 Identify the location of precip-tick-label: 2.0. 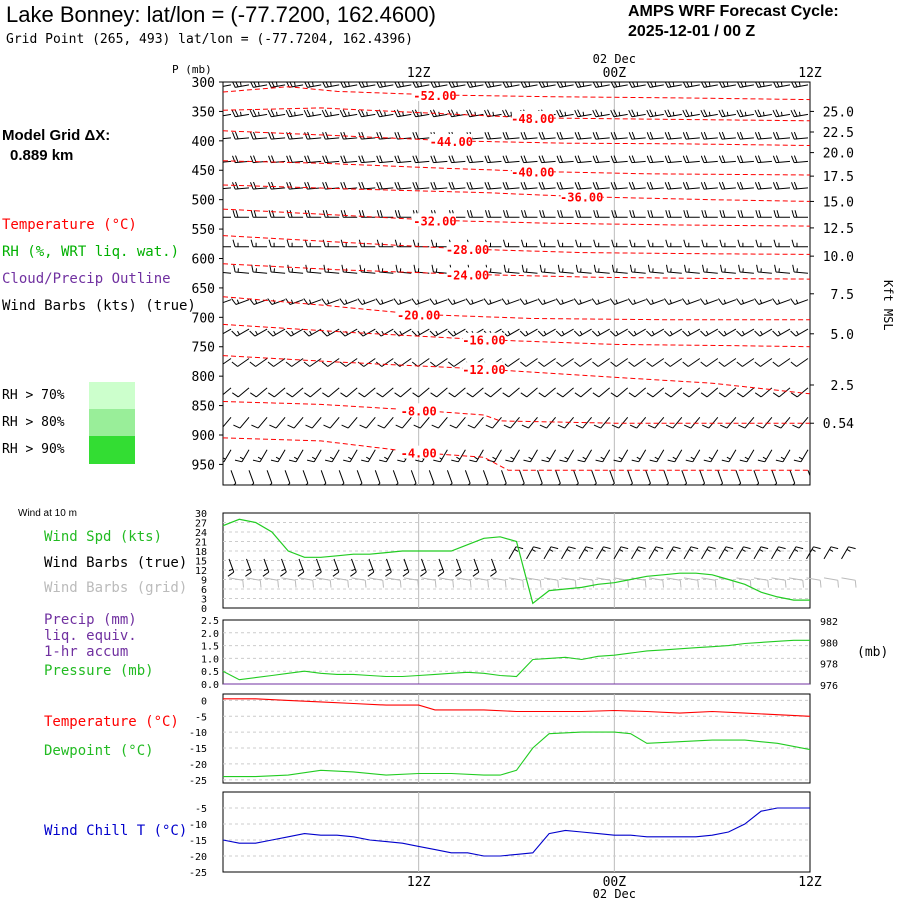
(210, 634).